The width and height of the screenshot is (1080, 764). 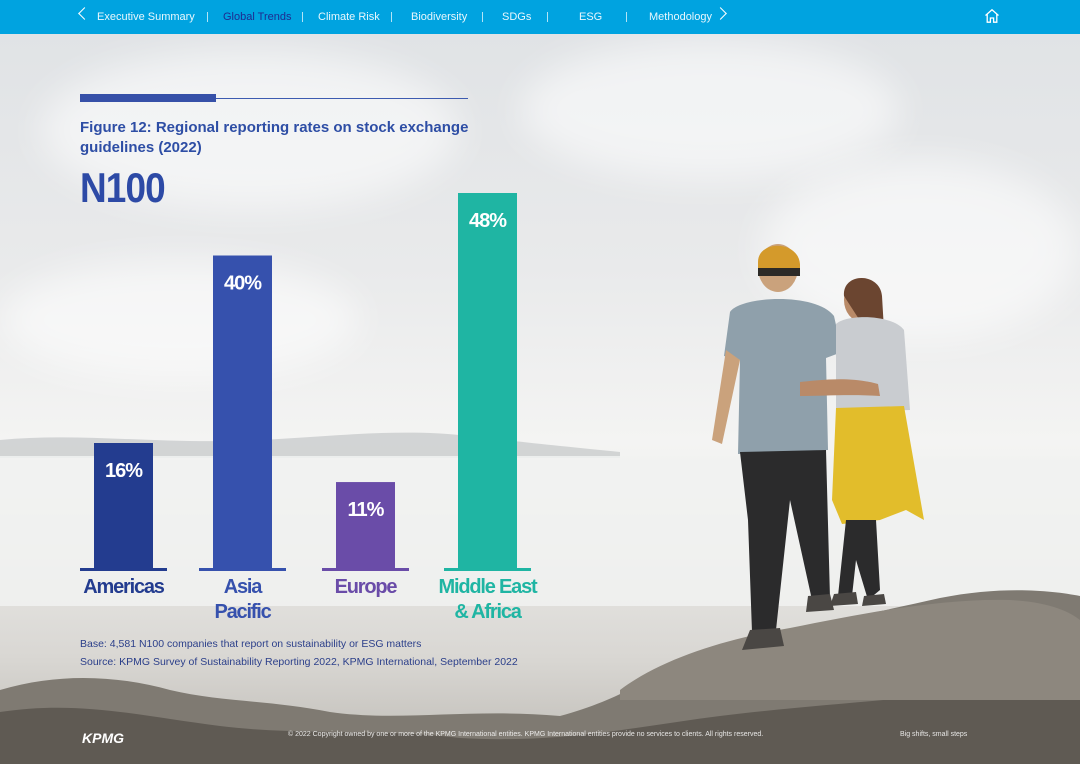 I want to click on kpmg-logo-text: KPMG, so click(x=103, y=738).